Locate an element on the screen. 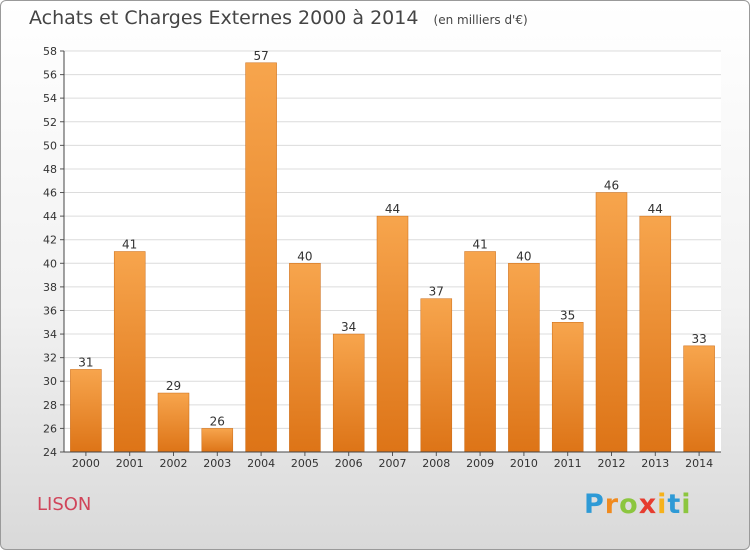  bar-2003 is located at coordinates (217, 440).